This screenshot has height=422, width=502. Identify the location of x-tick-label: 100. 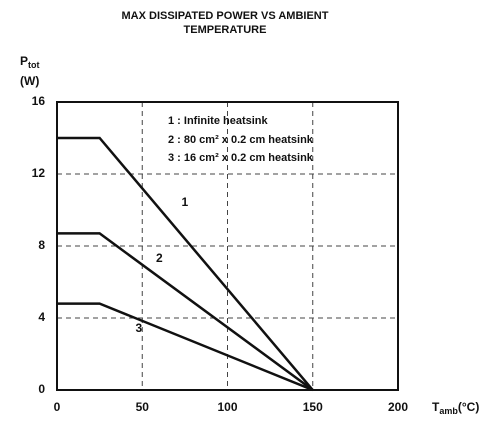
(227, 407).